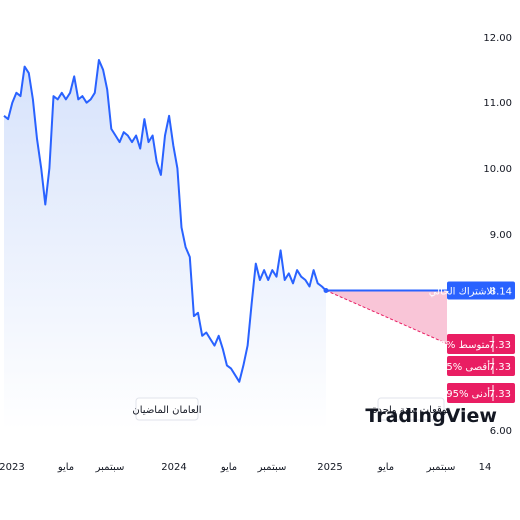  Describe the element at coordinates (497, 38) in the screenshot. I see `y-tick-label: 12.00` at that location.